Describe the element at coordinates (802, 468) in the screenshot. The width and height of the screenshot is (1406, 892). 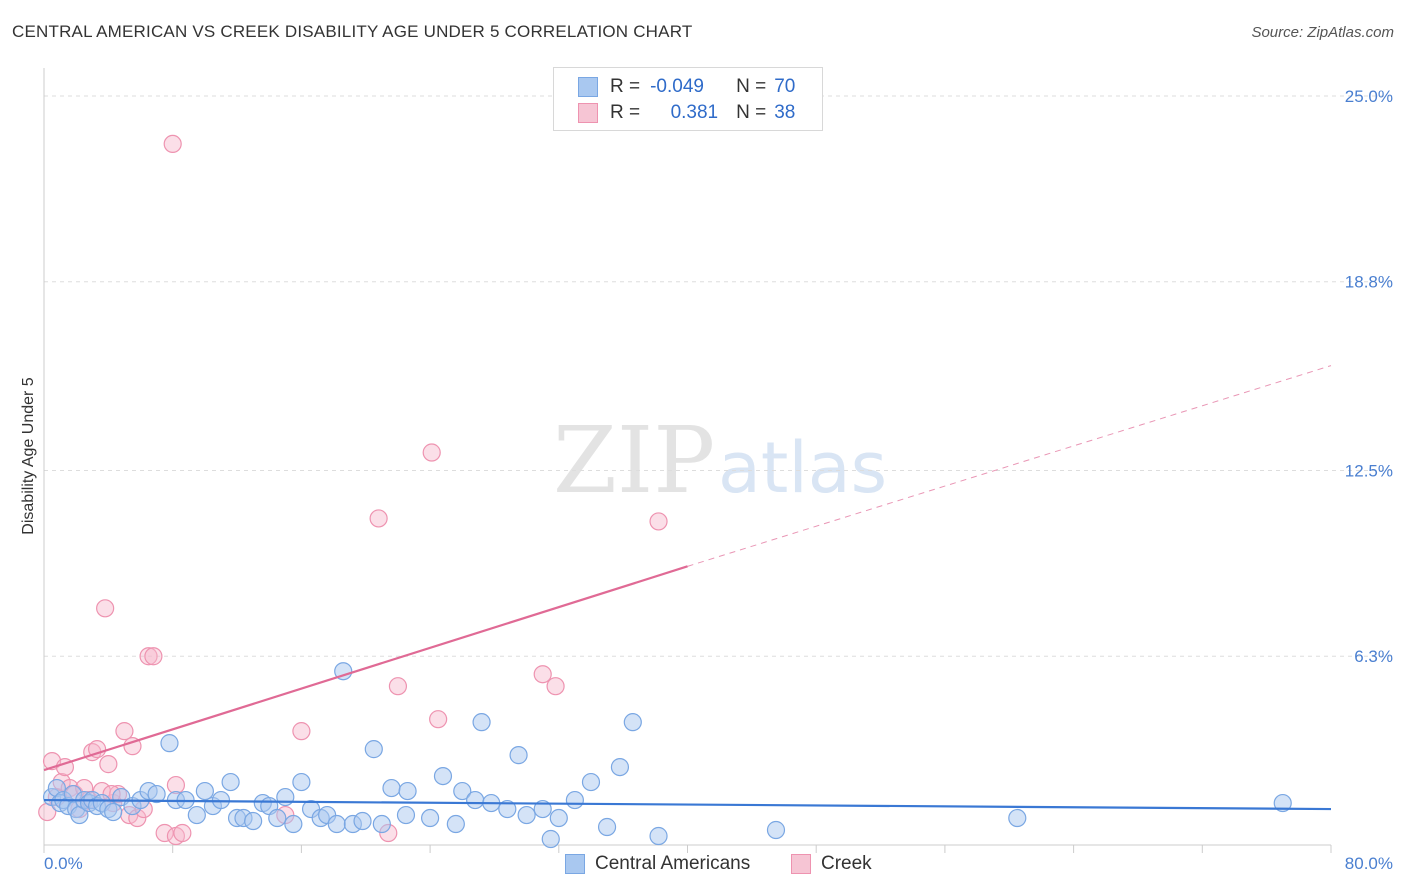
I see `watermark-atlas: atlas` at that location.